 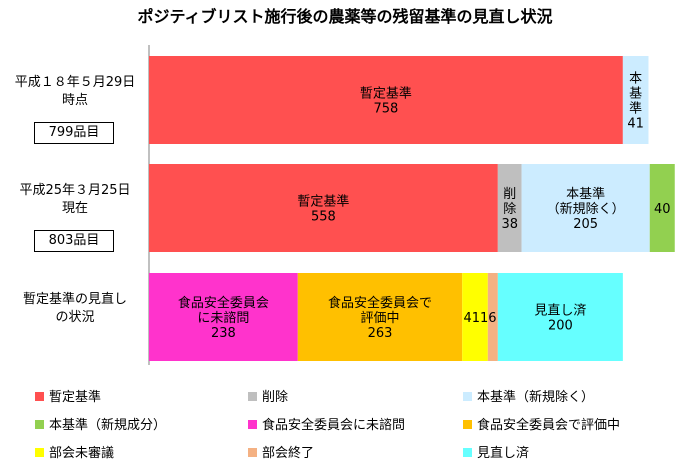 I want to click on bar-hon-row1, so click(x=635, y=100).